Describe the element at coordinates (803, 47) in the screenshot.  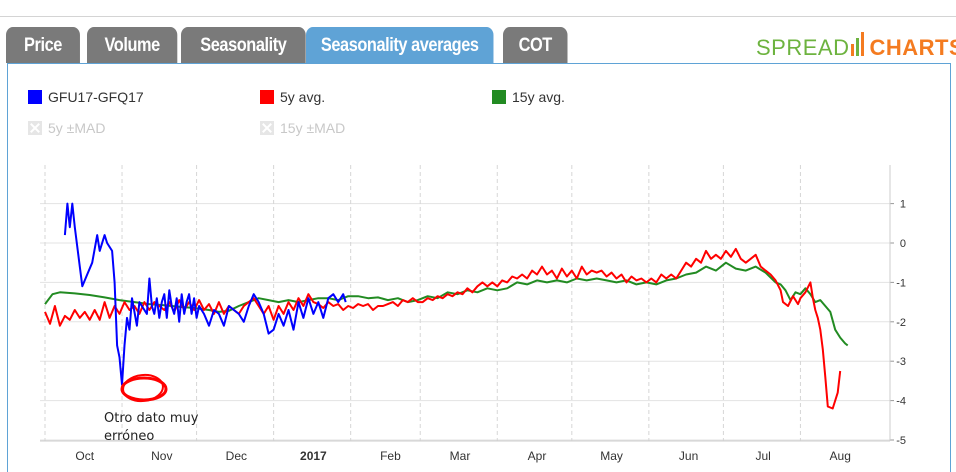
I see `logo-text-left: SPREAD` at that location.